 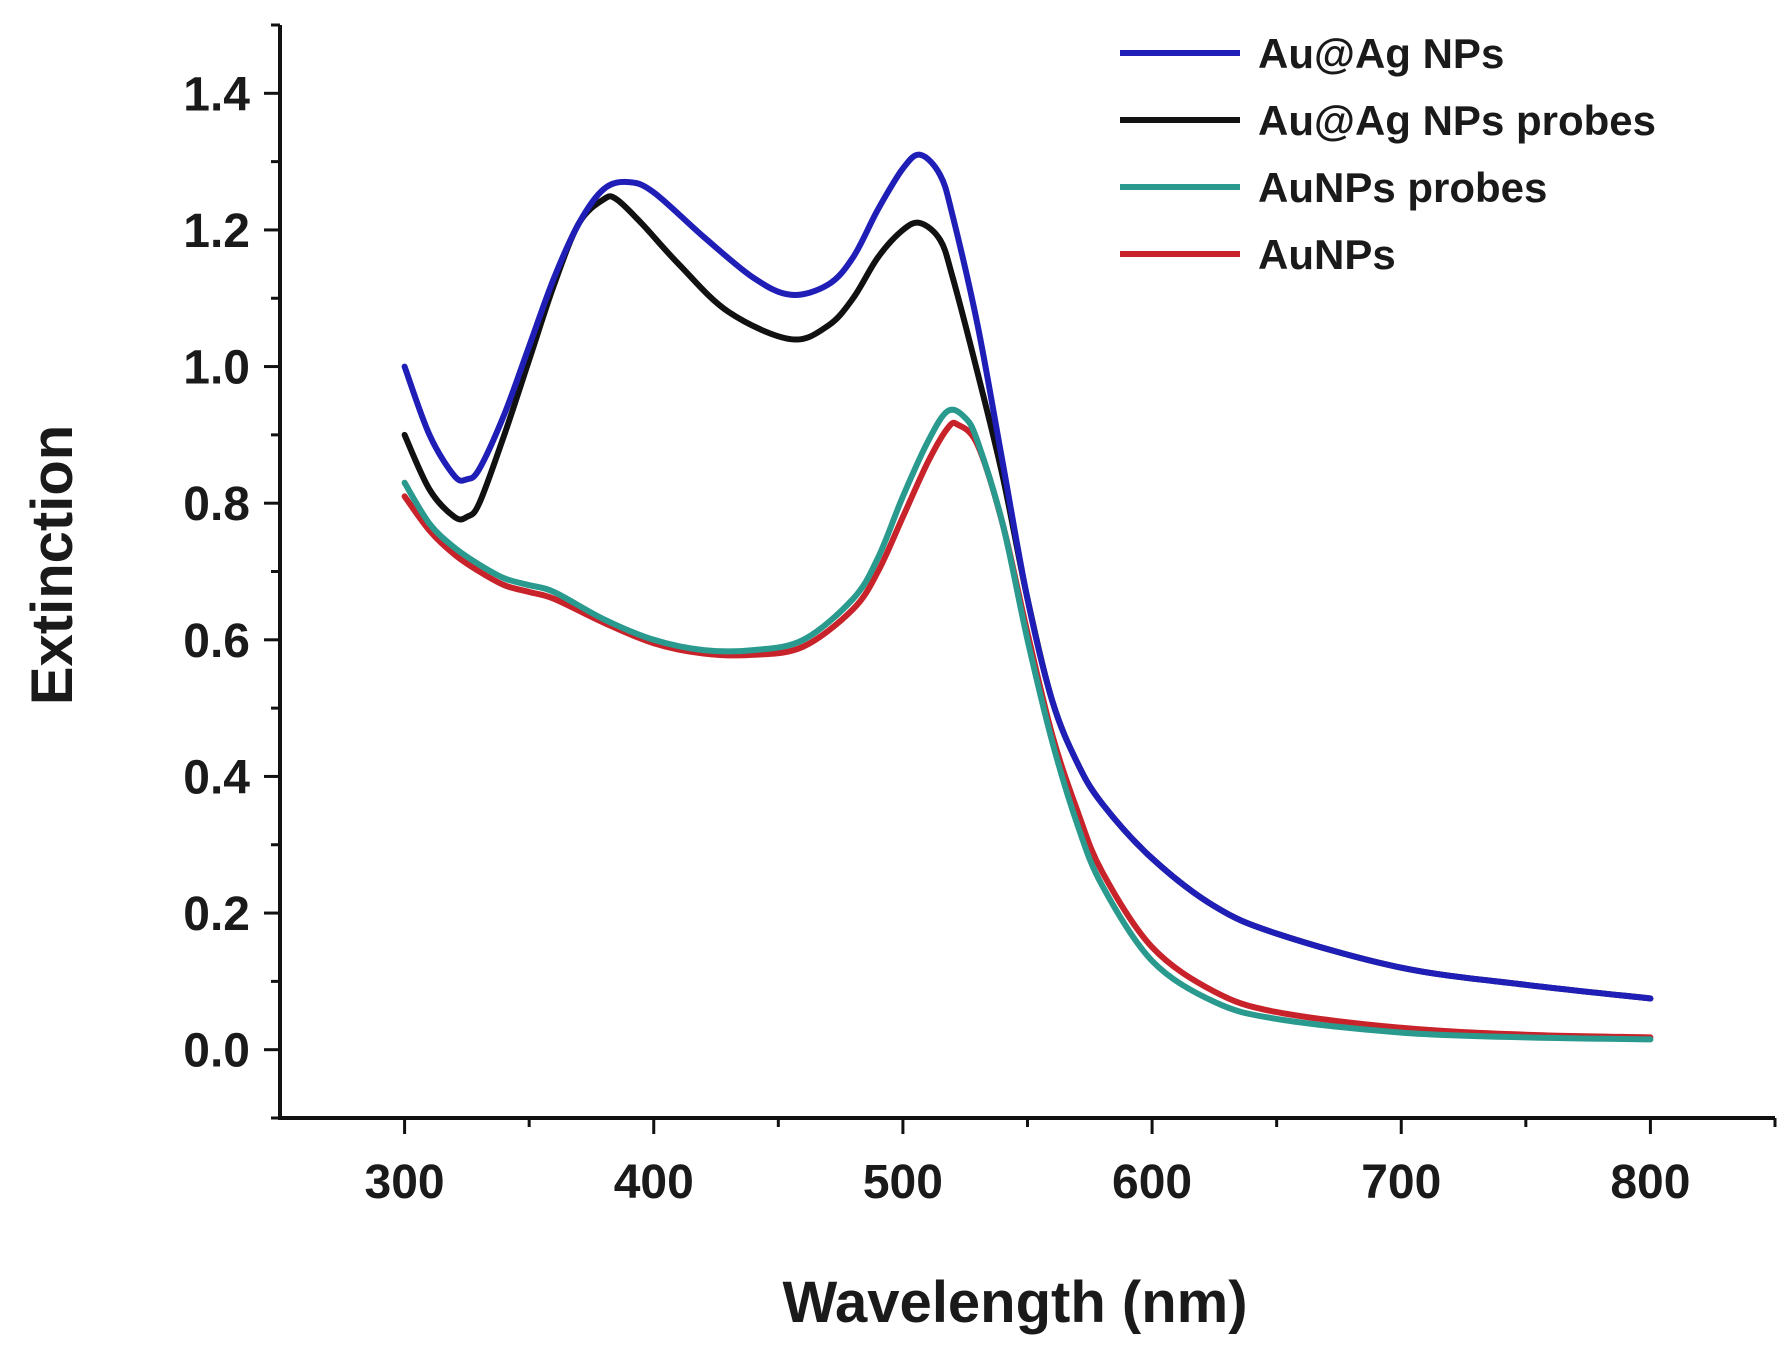 I want to click on y-tick-label: 1.4, so click(x=216, y=94).